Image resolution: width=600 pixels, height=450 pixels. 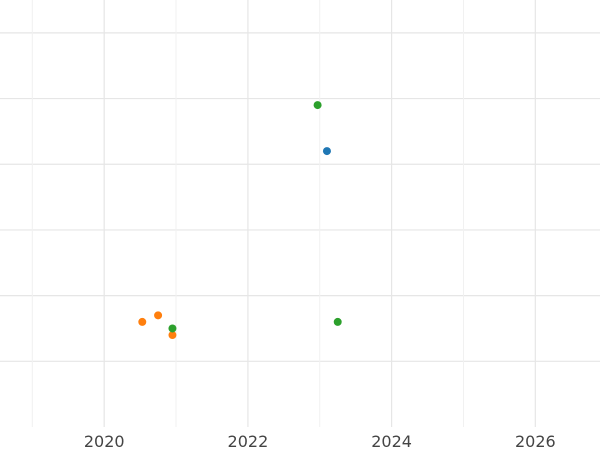 What do you see at coordinates (104, 441) in the screenshot?
I see `x-tick-label-0: 2020` at bounding box center [104, 441].